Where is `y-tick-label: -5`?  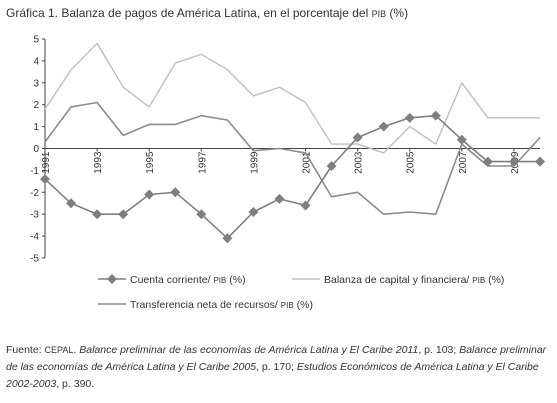 y-tick-label: -5 is located at coordinates (34, 259).